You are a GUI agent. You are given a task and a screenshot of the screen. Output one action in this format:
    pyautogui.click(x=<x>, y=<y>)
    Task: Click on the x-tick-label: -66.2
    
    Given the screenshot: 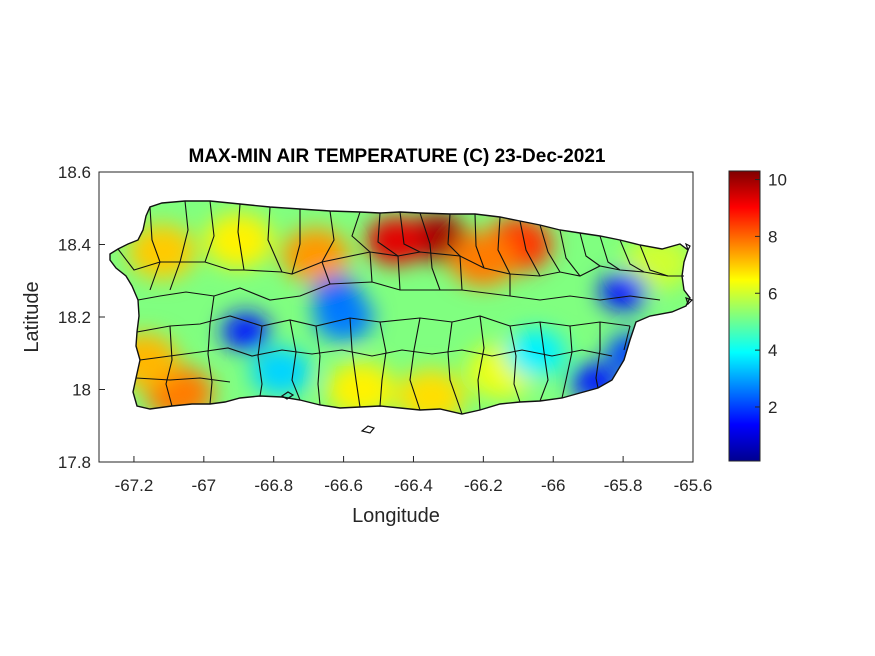 What is the action you would take?
    pyautogui.click(x=483, y=485)
    